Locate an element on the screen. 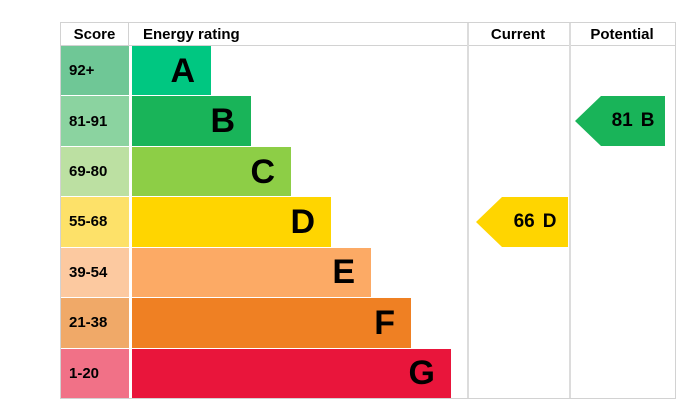  band-row-f: 21-38 F is located at coordinates (368, 323).